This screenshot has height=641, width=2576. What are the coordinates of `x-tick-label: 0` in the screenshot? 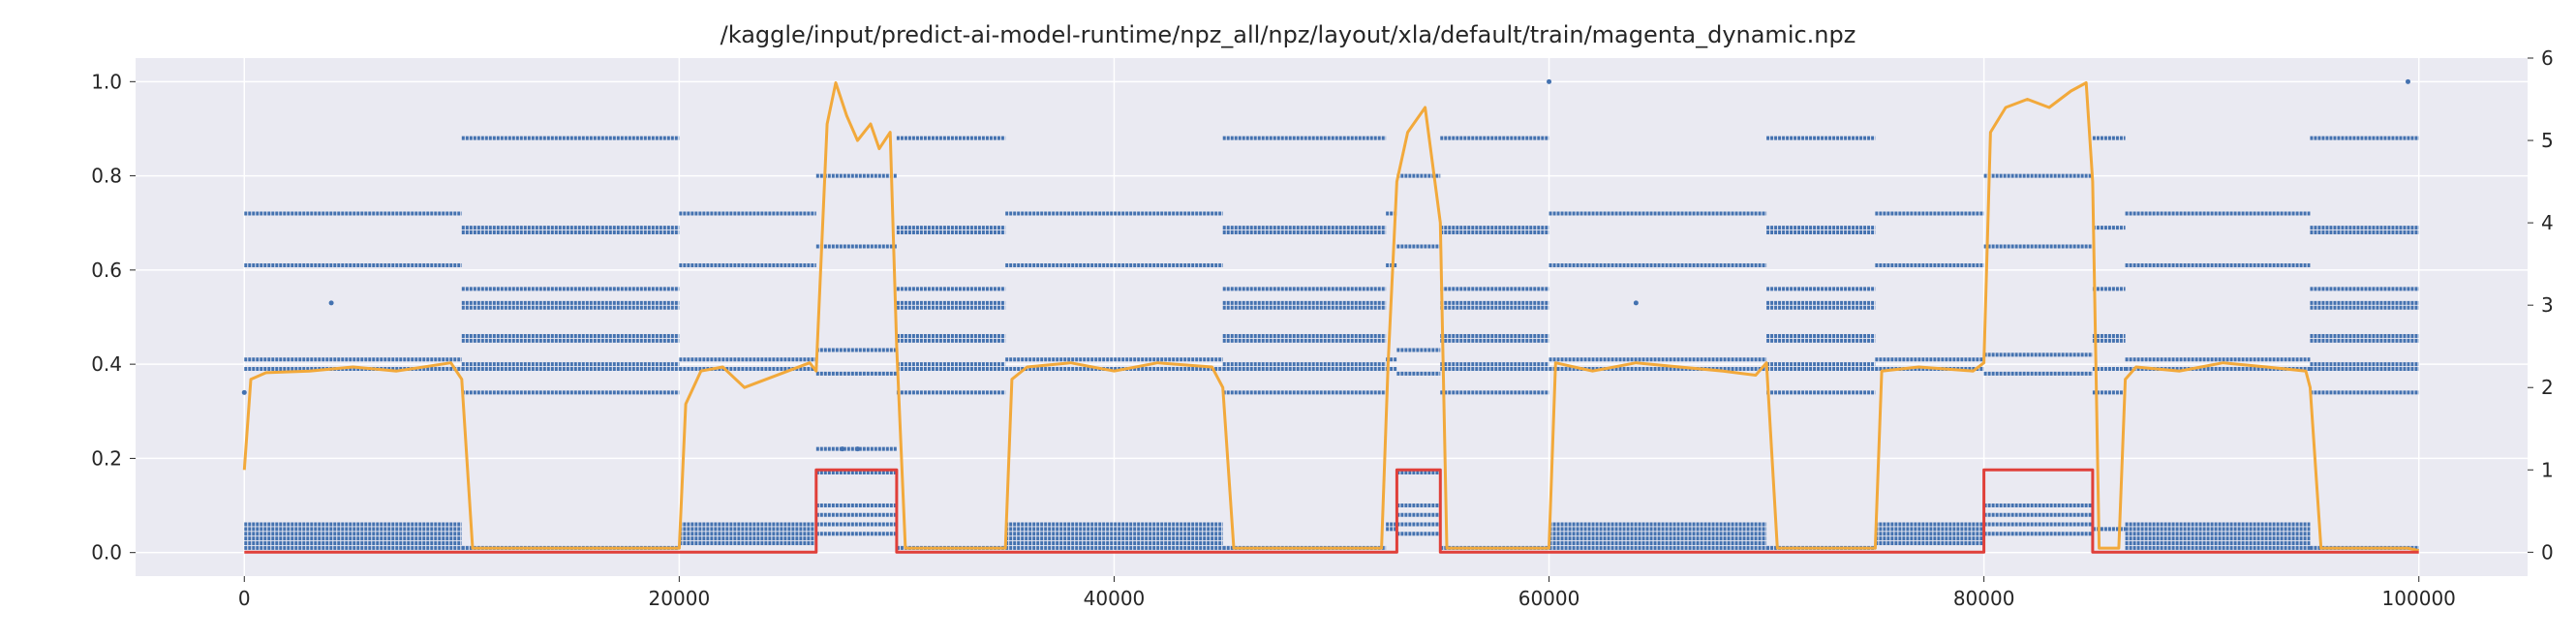 It's located at (244, 598).